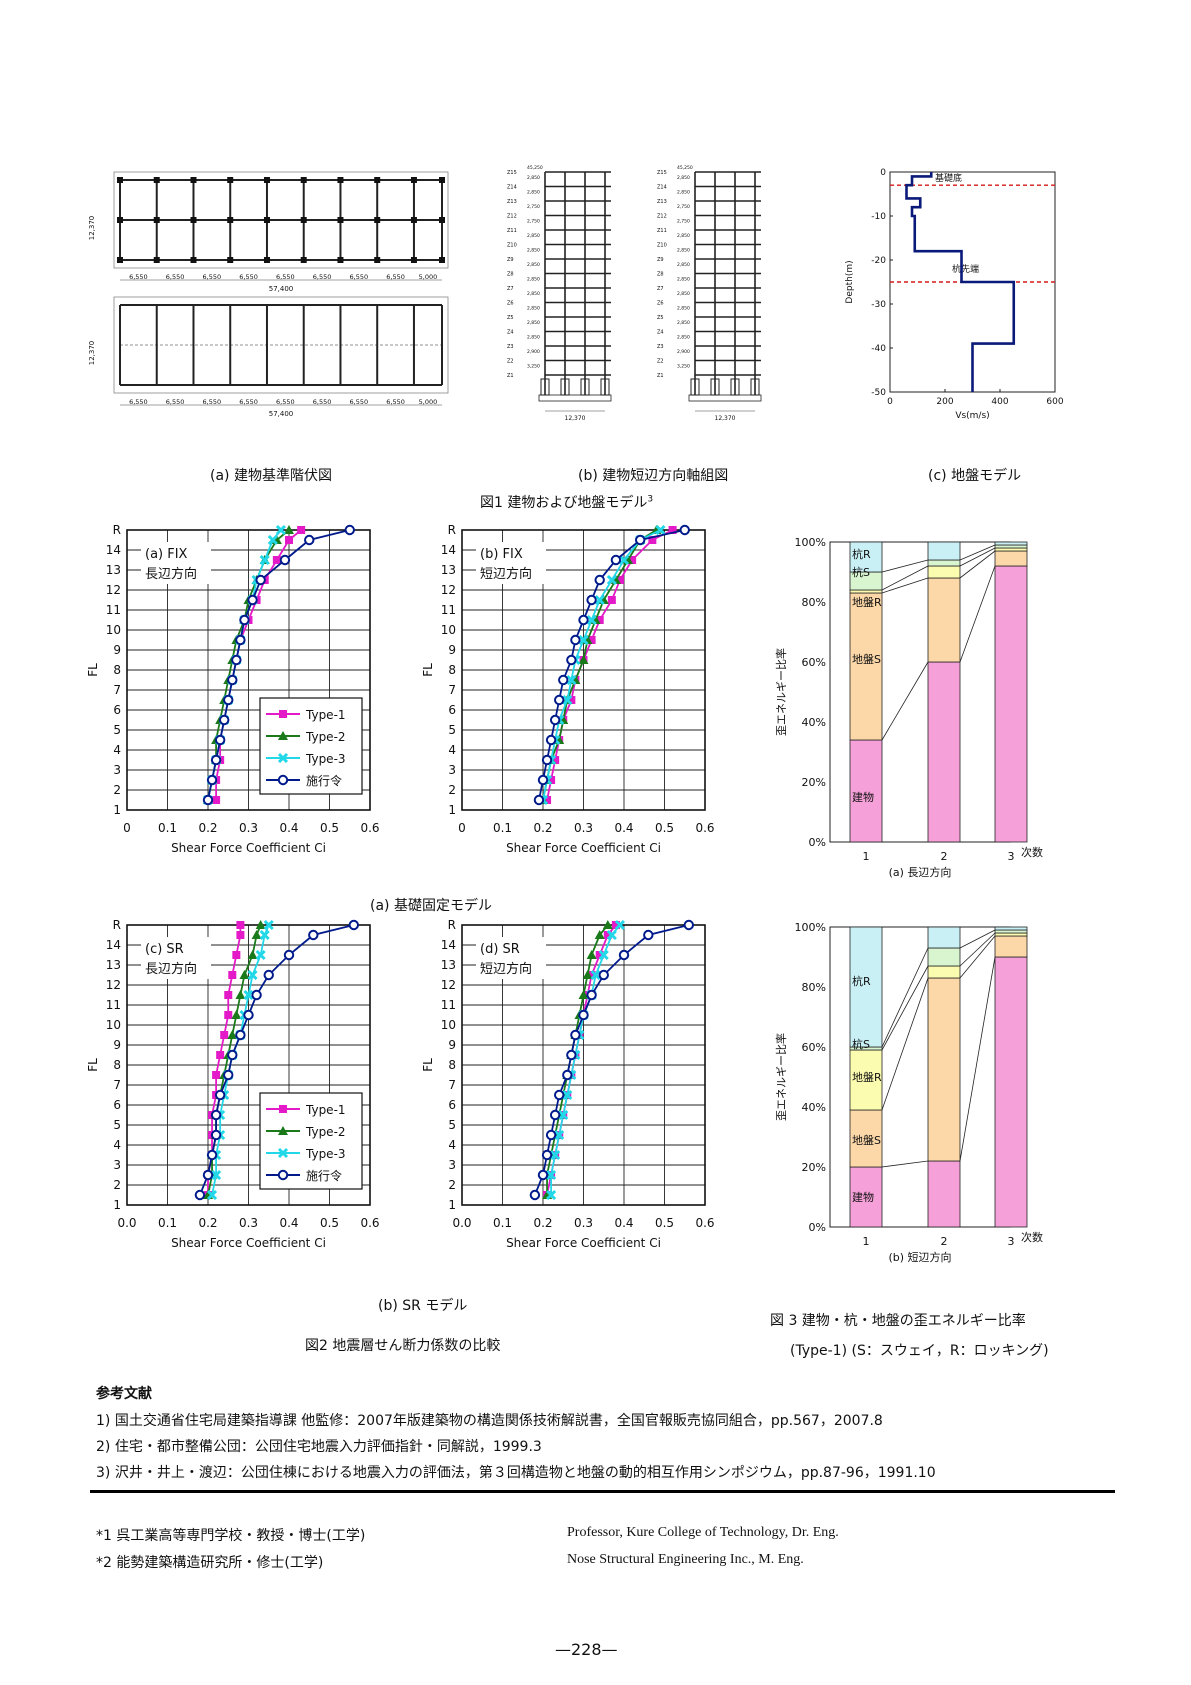 The width and height of the screenshot is (1191, 1685). What do you see at coordinates (814, 662) in the screenshot?
I see `ytick-label: 60%` at bounding box center [814, 662].